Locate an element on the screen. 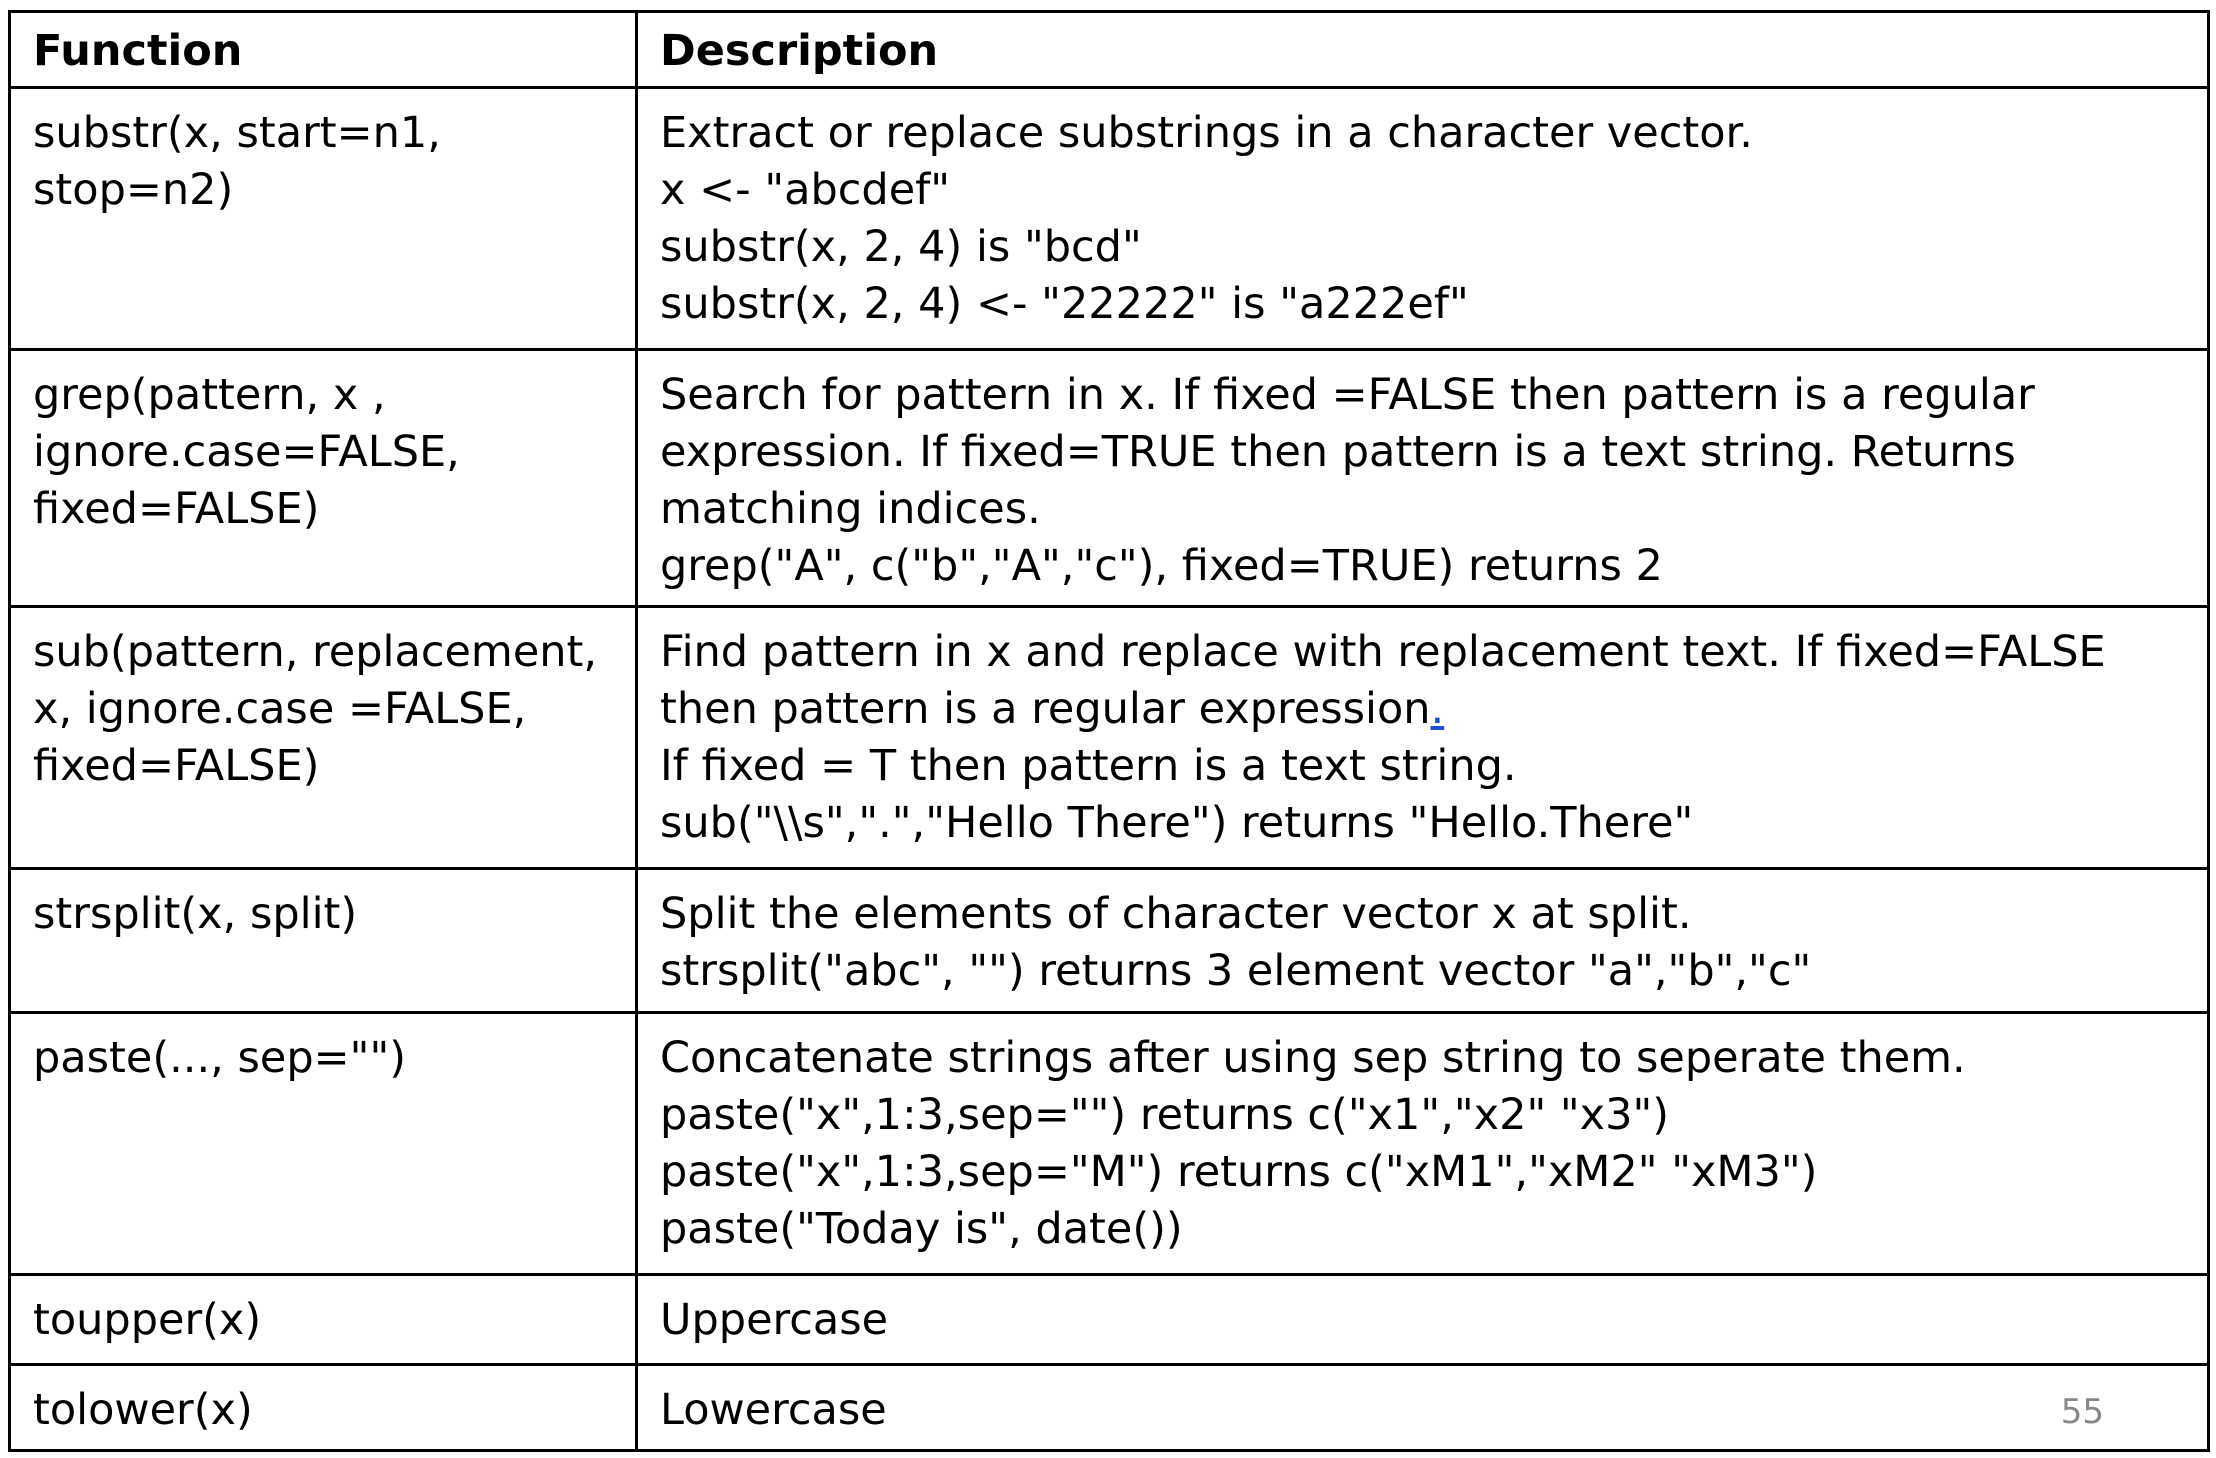 This screenshot has width=2216, height=1458. function-line: substr(x, start=n1, is located at coordinates (237, 133).